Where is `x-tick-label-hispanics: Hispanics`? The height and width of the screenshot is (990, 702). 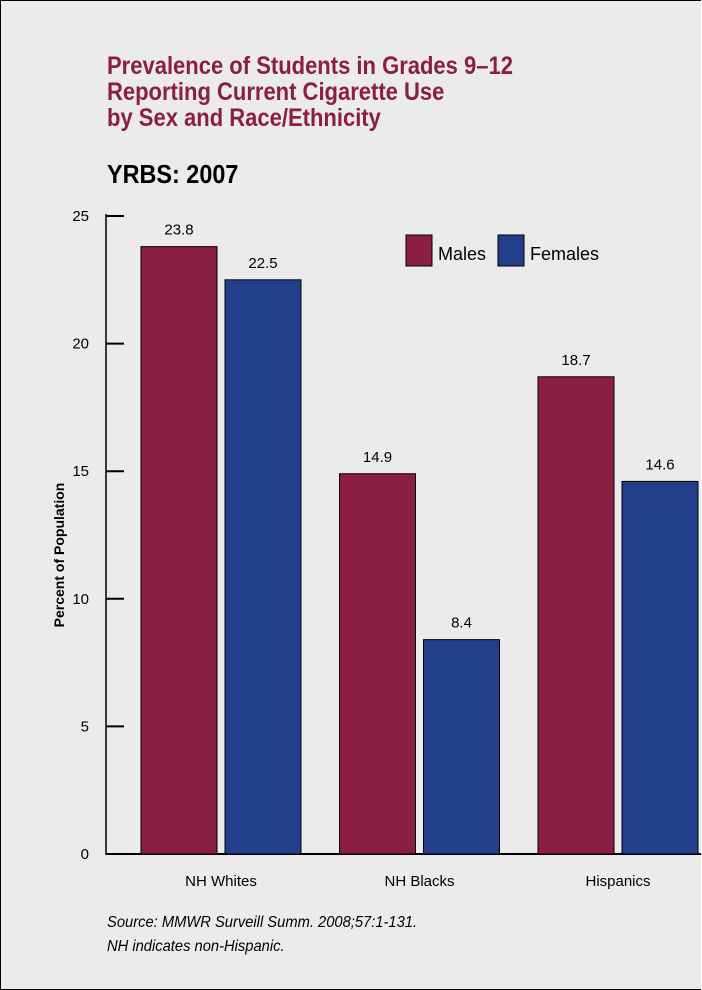 x-tick-label-hispanics: Hispanics is located at coordinates (617, 881).